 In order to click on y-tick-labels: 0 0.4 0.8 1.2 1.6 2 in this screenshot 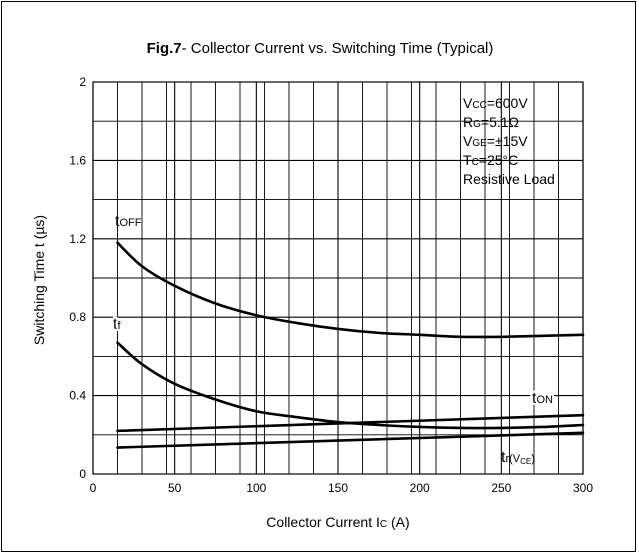, I will do `click(77, 278)`.